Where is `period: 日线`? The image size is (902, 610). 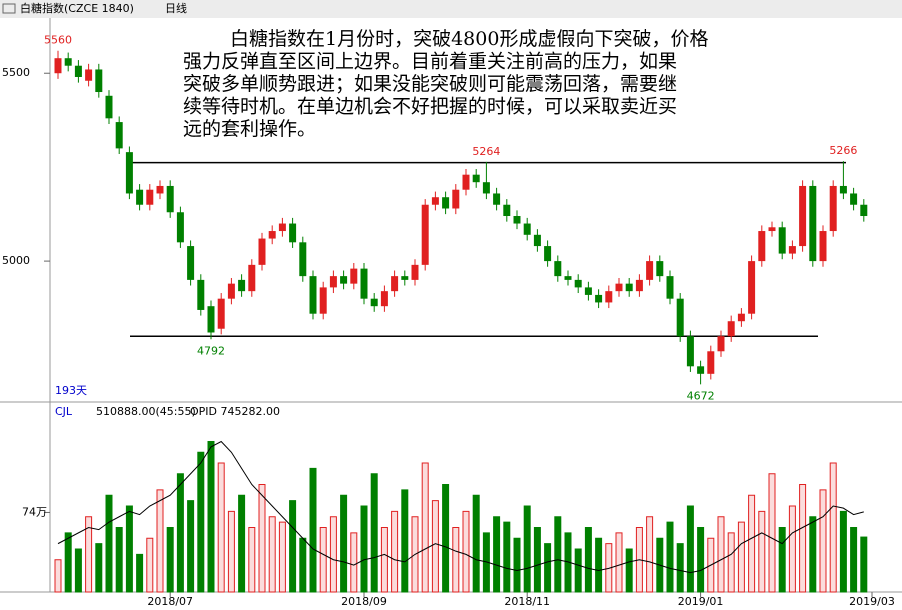 period: 日线 is located at coordinates (176, 8).